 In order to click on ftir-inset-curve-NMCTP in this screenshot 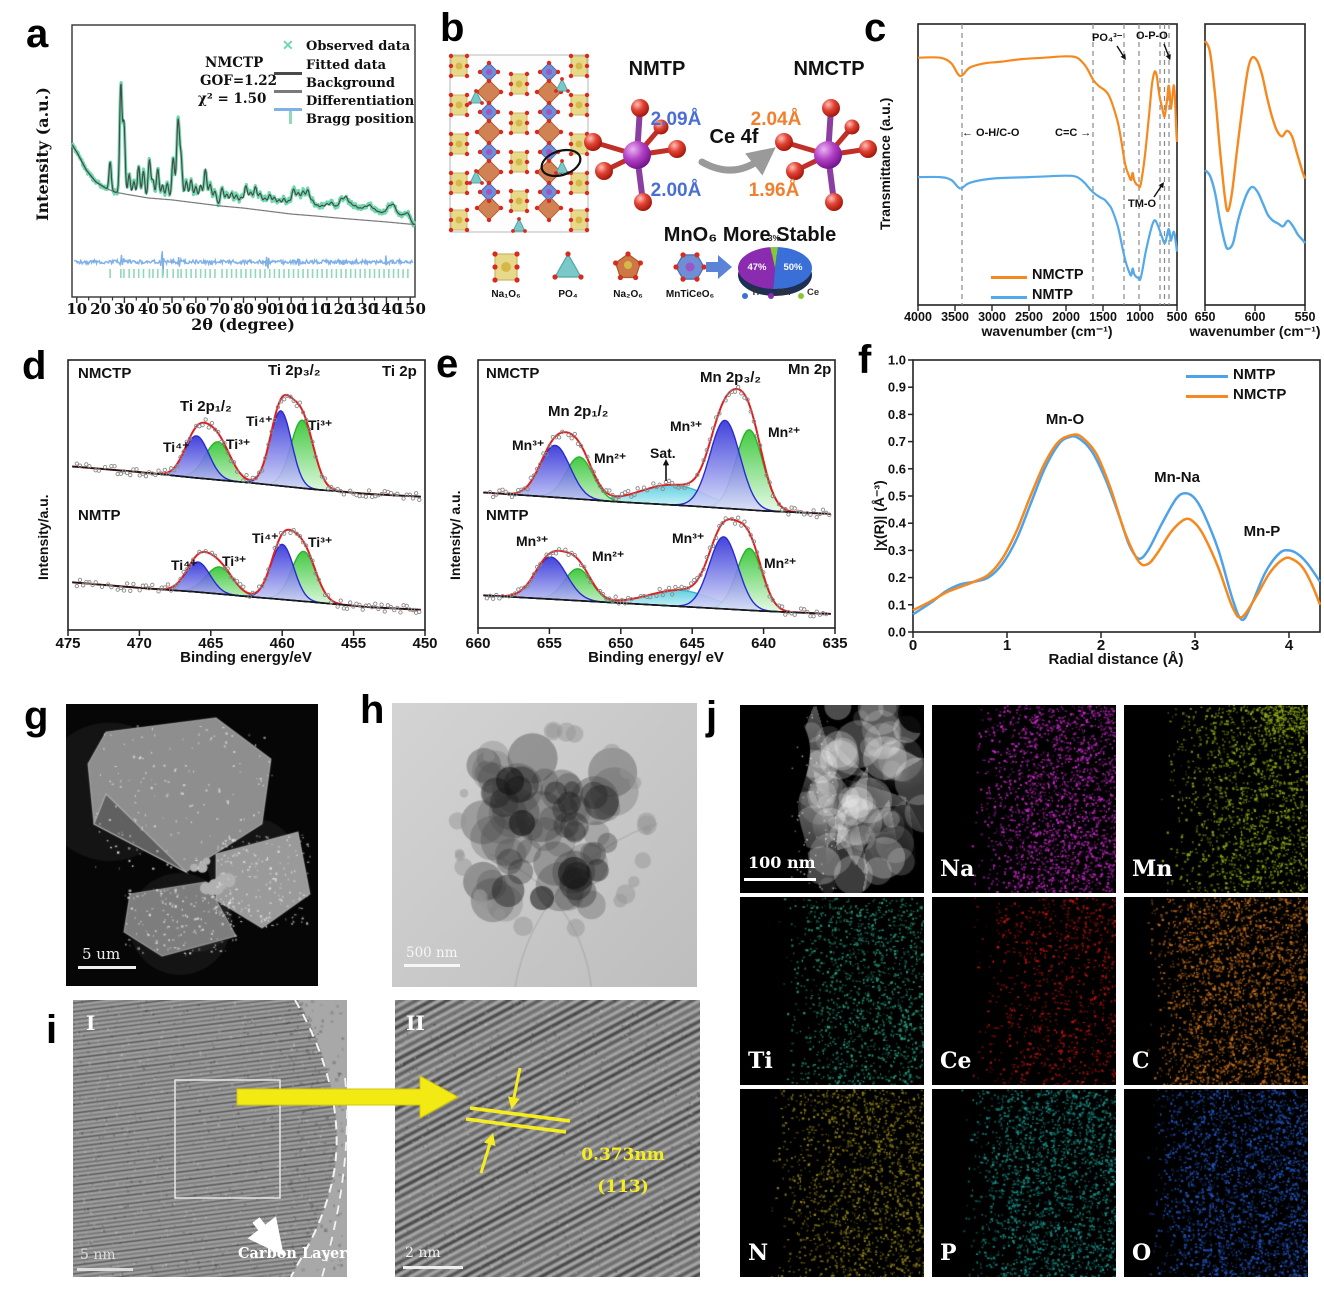, I will do `click(1255, 126)`.